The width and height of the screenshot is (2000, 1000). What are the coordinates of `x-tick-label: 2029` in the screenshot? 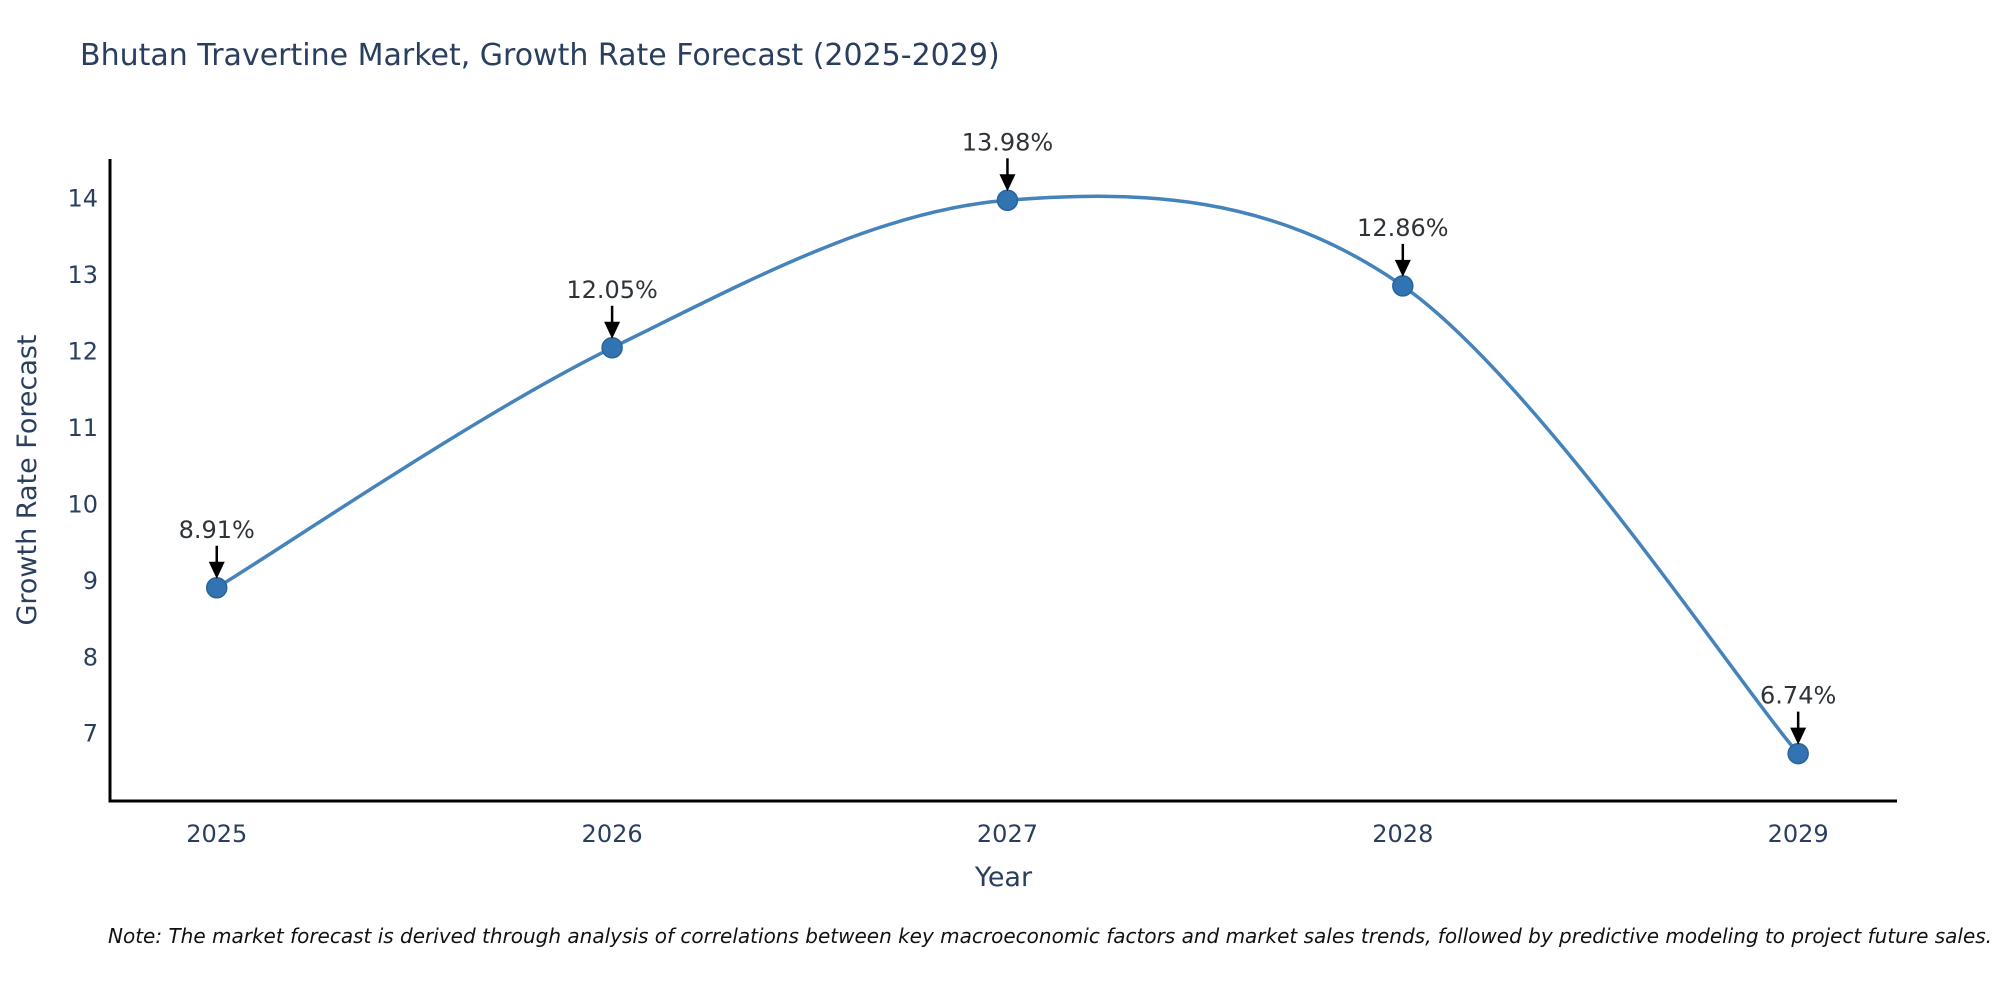 It's located at (1798, 834).